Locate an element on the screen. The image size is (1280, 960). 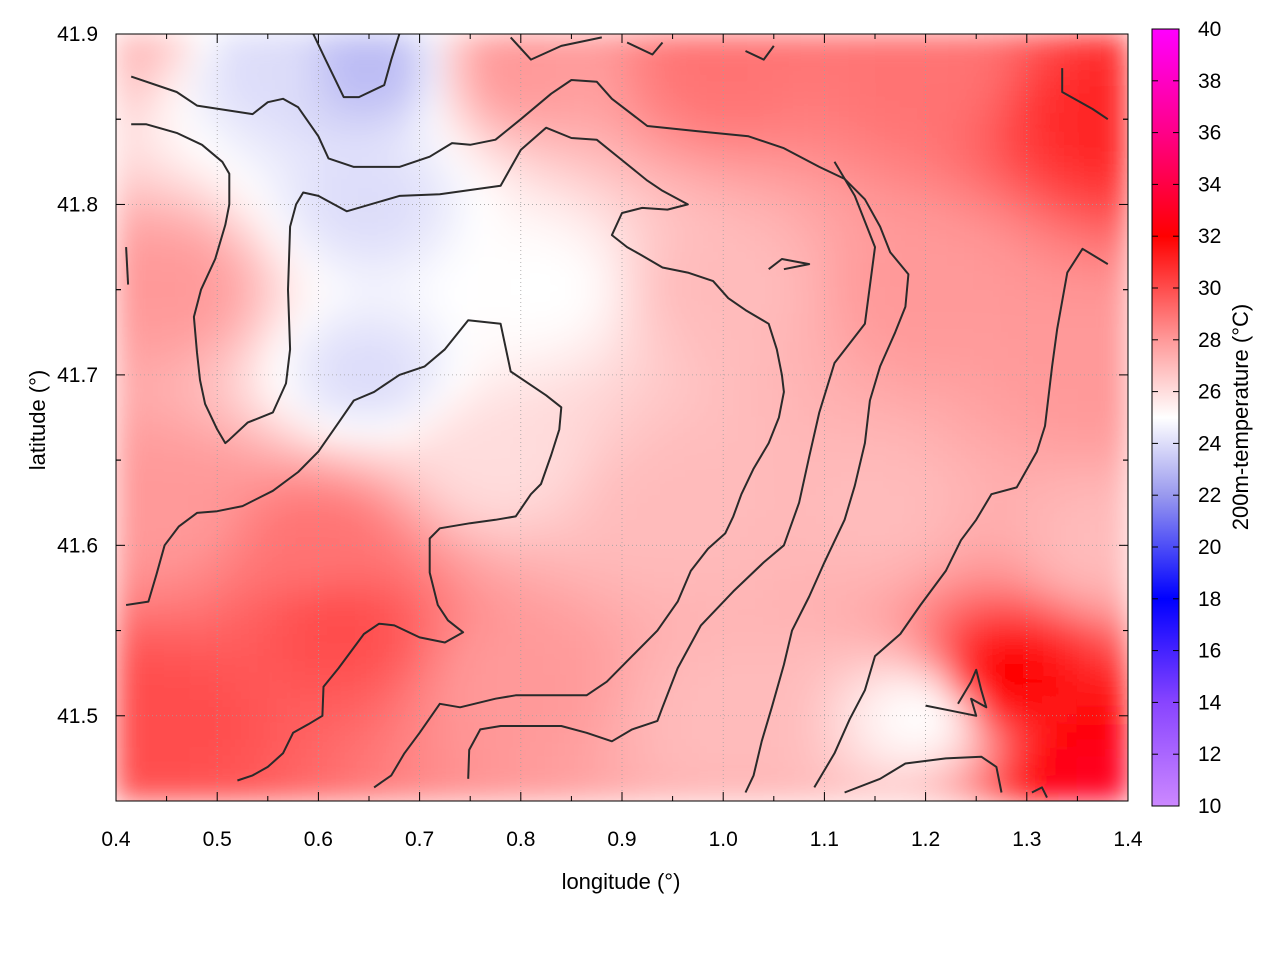
colorbar-tick-label: 40 is located at coordinates (1209, 29).